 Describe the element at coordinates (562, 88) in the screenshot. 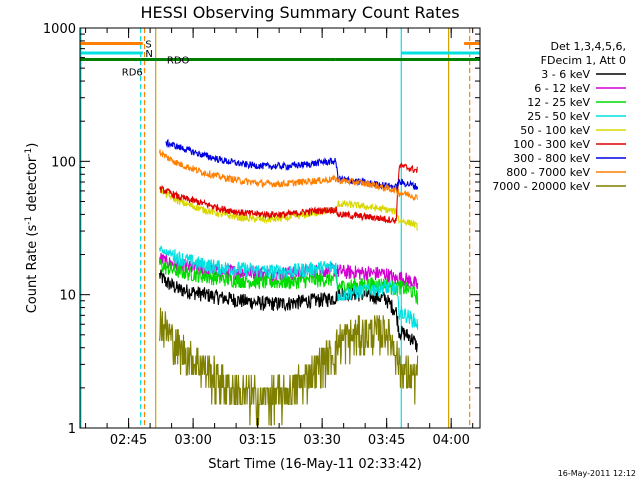

I see `legend-label-1: 6 - 12 keV` at that location.